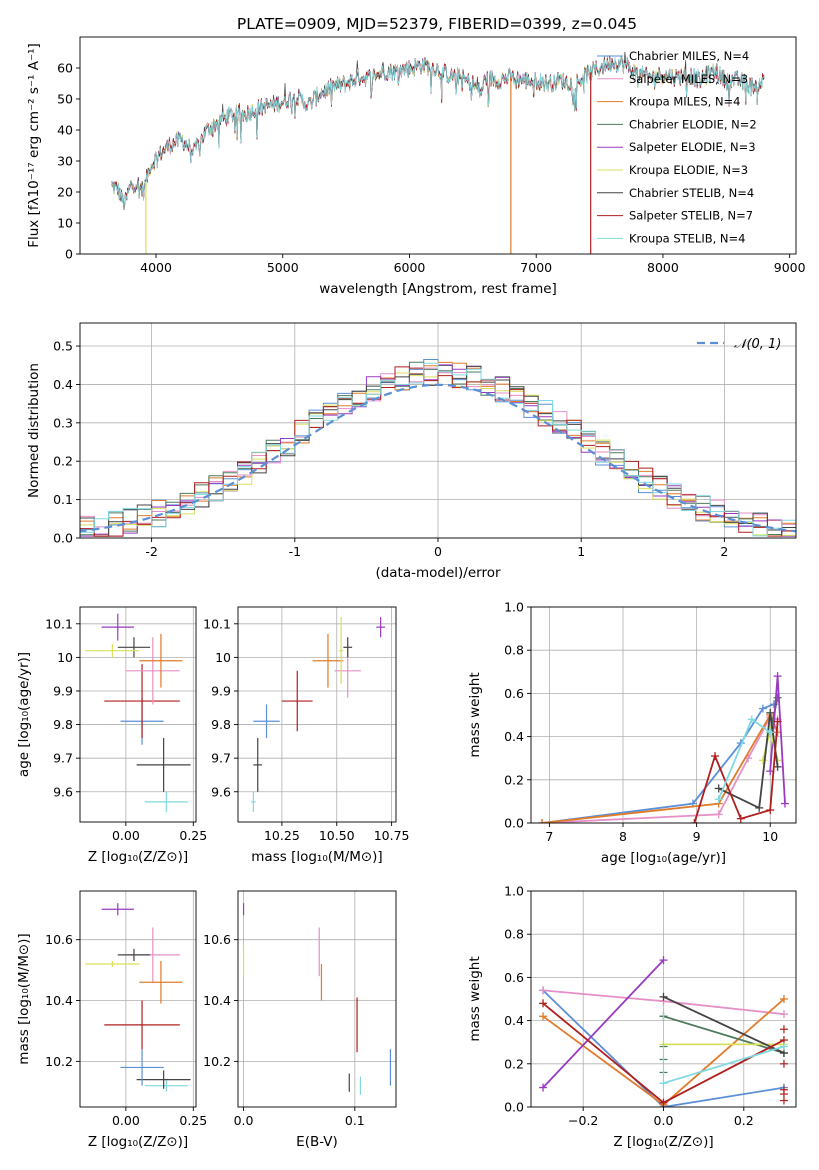 The width and height of the screenshot is (819, 1170). What do you see at coordinates (790, 267) in the screenshot?
I see `x-tick-label: 9000` at bounding box center [790, 267].